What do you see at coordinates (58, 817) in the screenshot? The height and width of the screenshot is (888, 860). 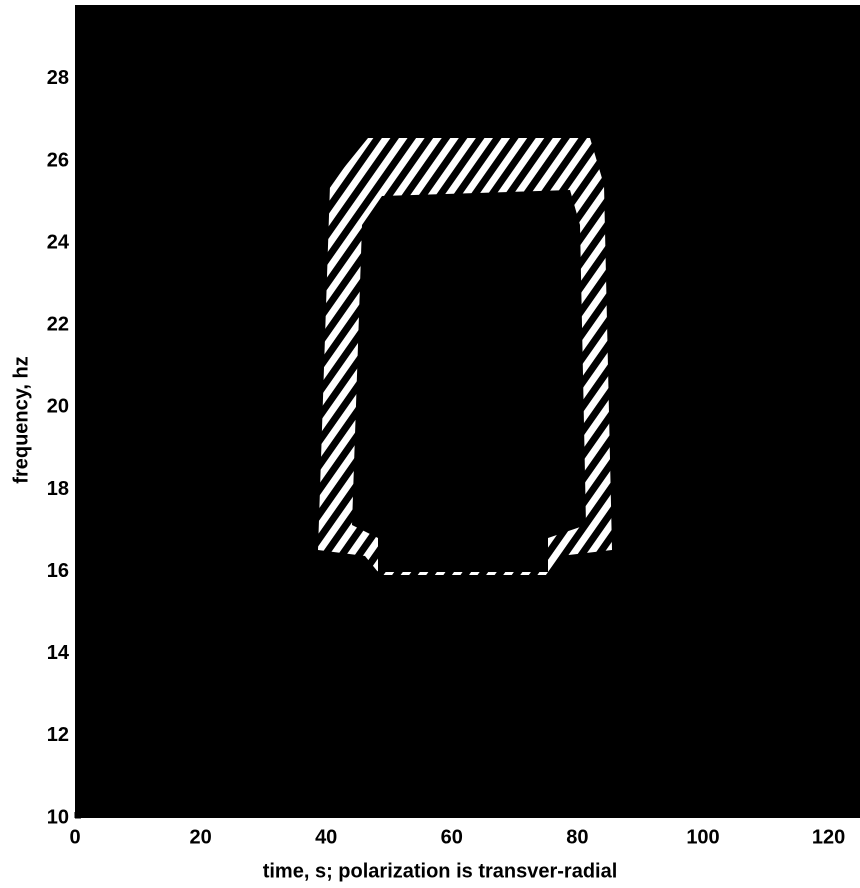 I see `y-tick-label: 10` at bounding box center [58, 817].